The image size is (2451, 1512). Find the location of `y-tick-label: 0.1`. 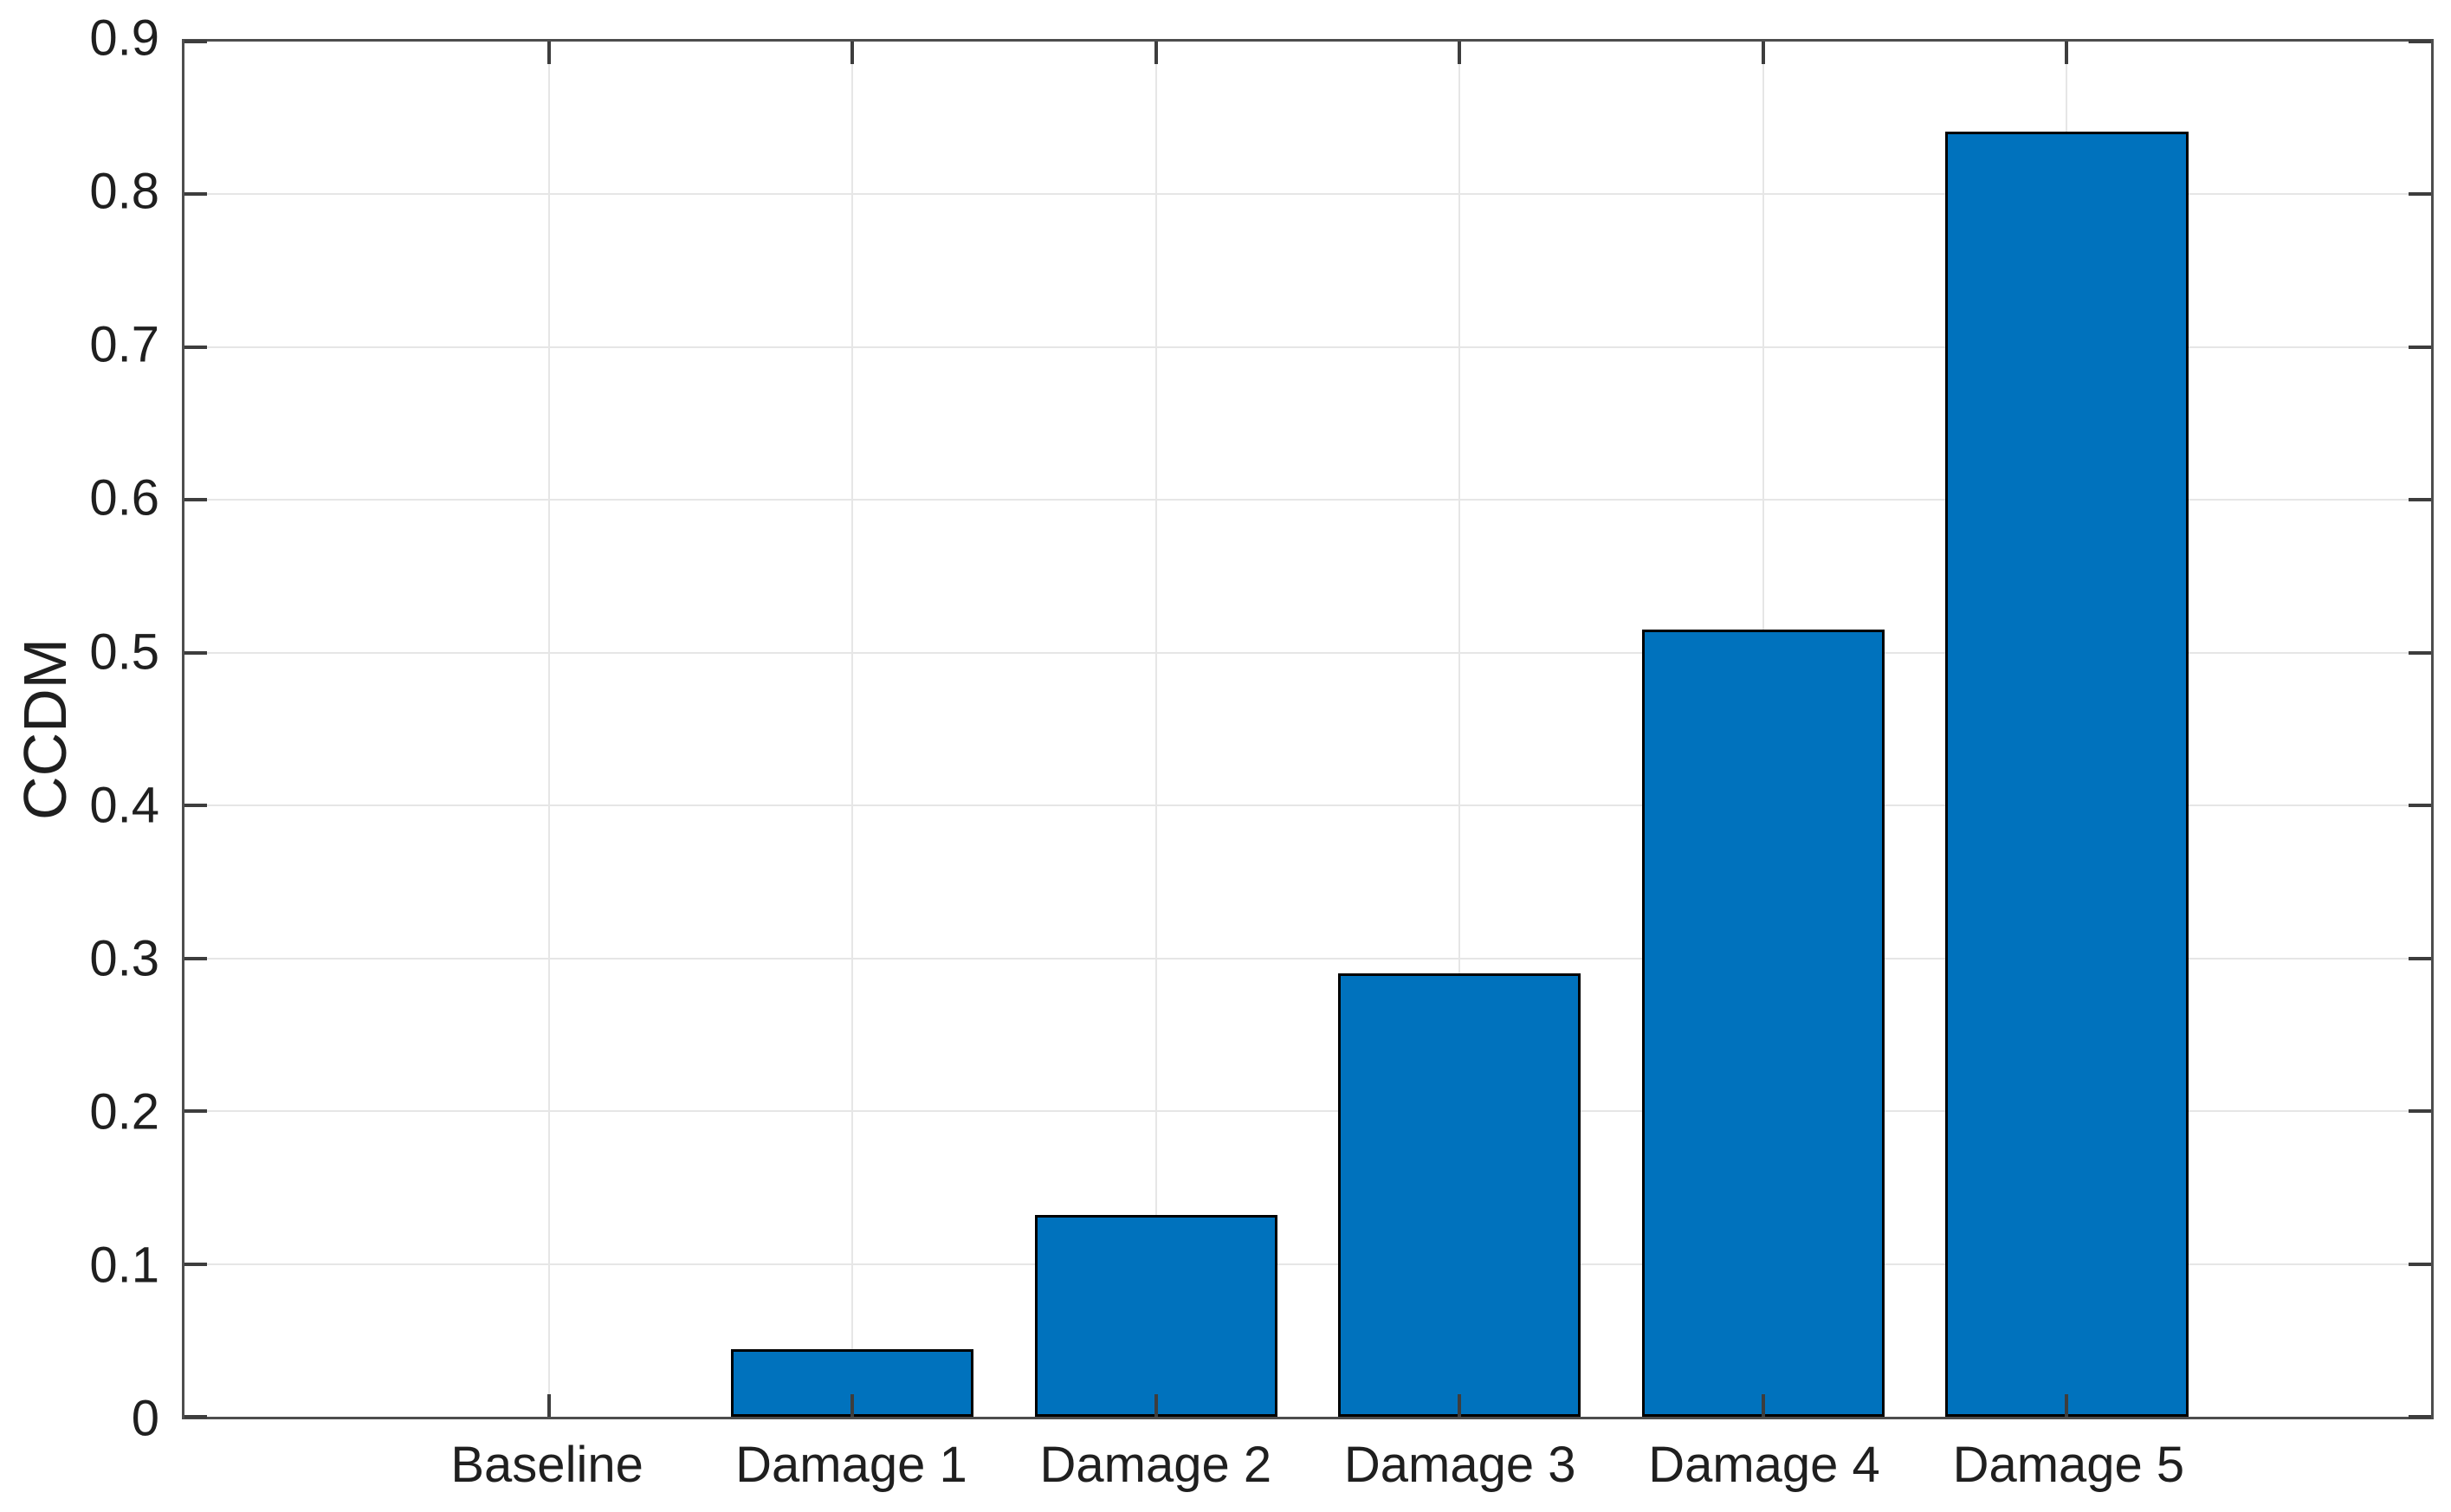

y-tick-label: 0.1 is located at coordinates (124, 1265).